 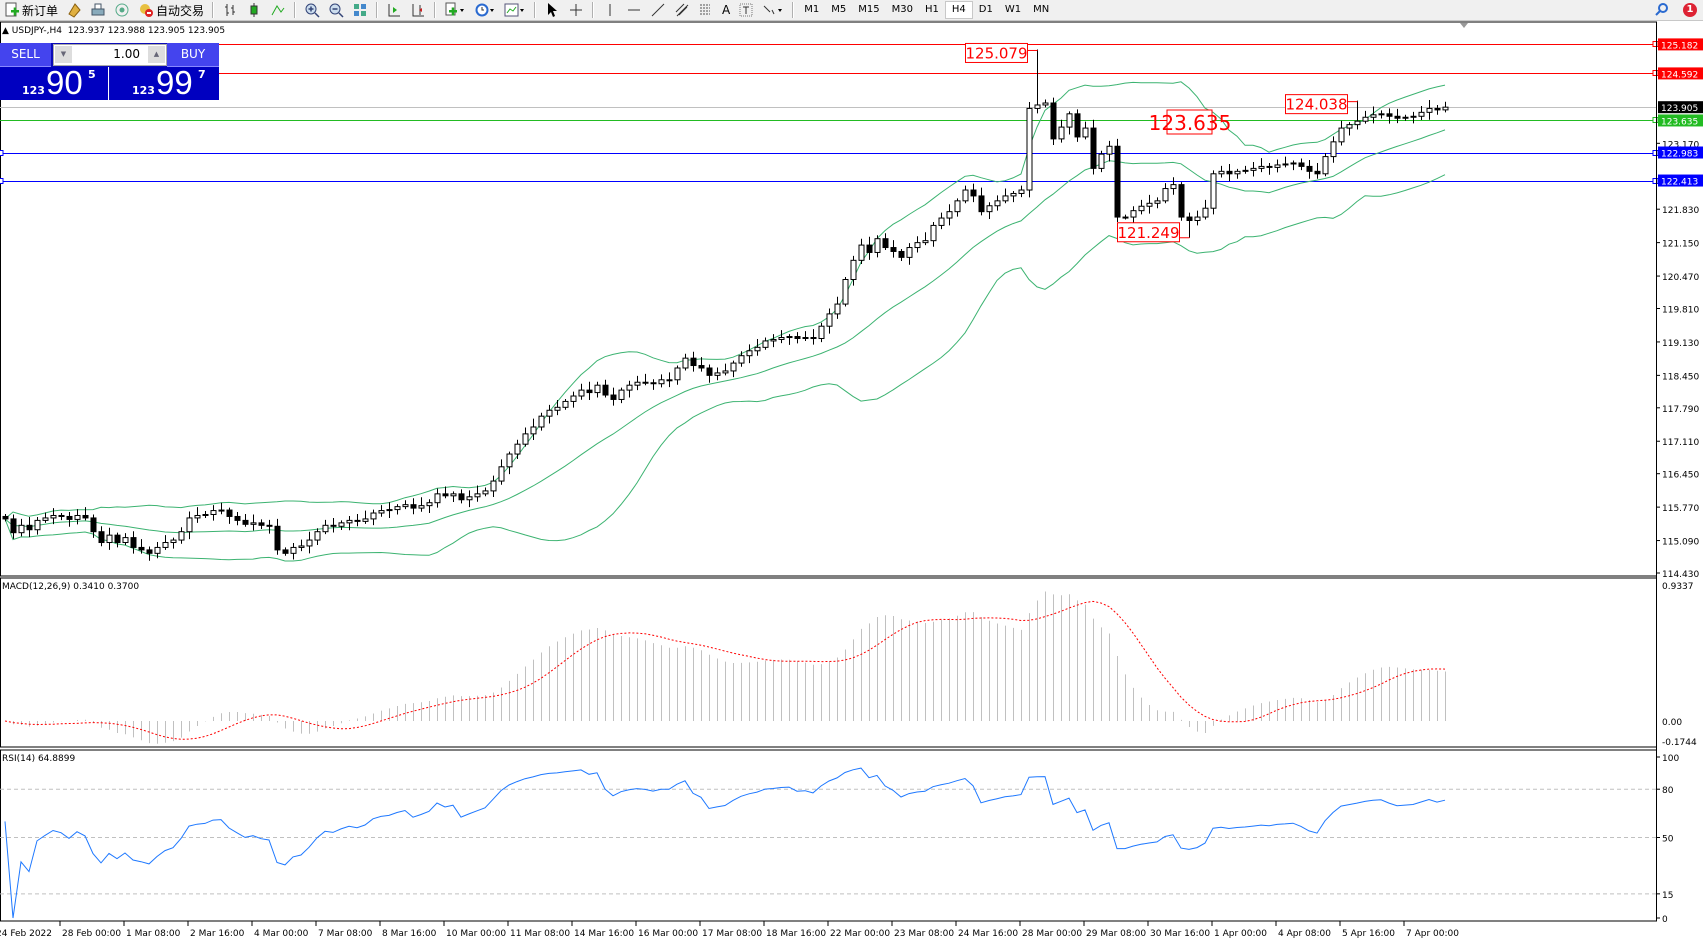 What do you see at coordinates (576, 10) in the screenshot?
I see `crosshair-tool` at bounding box center [576, 10].